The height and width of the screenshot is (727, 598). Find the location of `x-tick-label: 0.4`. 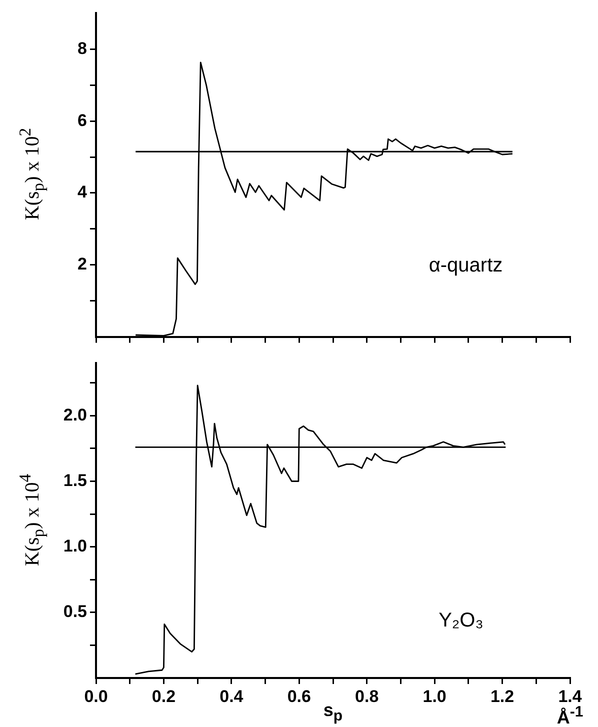

x-tick-label: 0.4 is located at coordinates (232, 696).